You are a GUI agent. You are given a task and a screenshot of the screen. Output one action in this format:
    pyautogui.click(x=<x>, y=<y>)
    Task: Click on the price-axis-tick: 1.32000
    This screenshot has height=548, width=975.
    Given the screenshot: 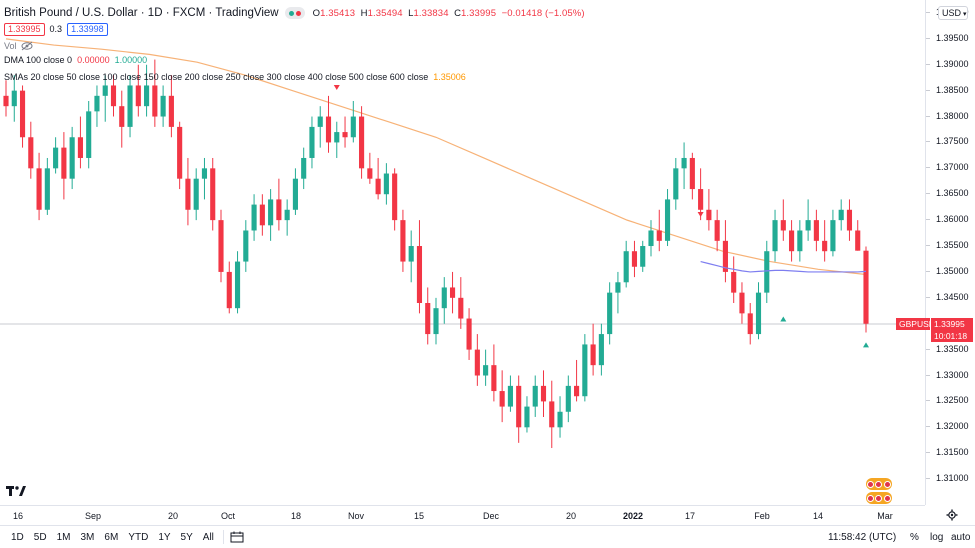 What is the action you would take?
    pyautogui.click(x=947, y=426)
    